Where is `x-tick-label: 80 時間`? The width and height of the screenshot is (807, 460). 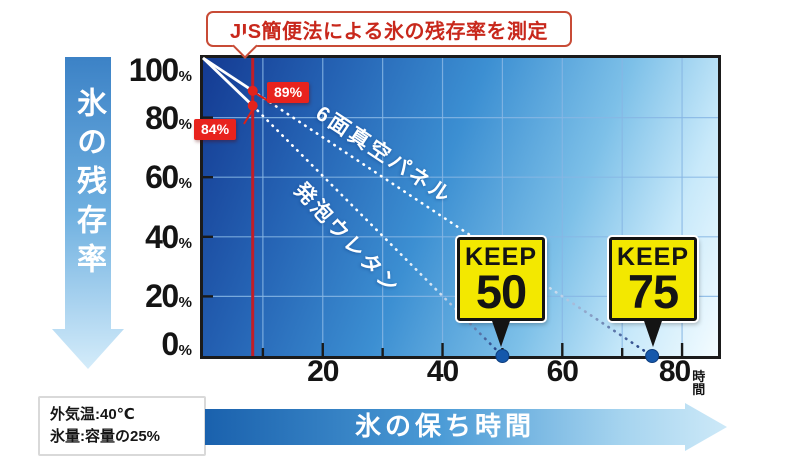 x-tick-label: 80 時間 is located at coordinates (682, 376).